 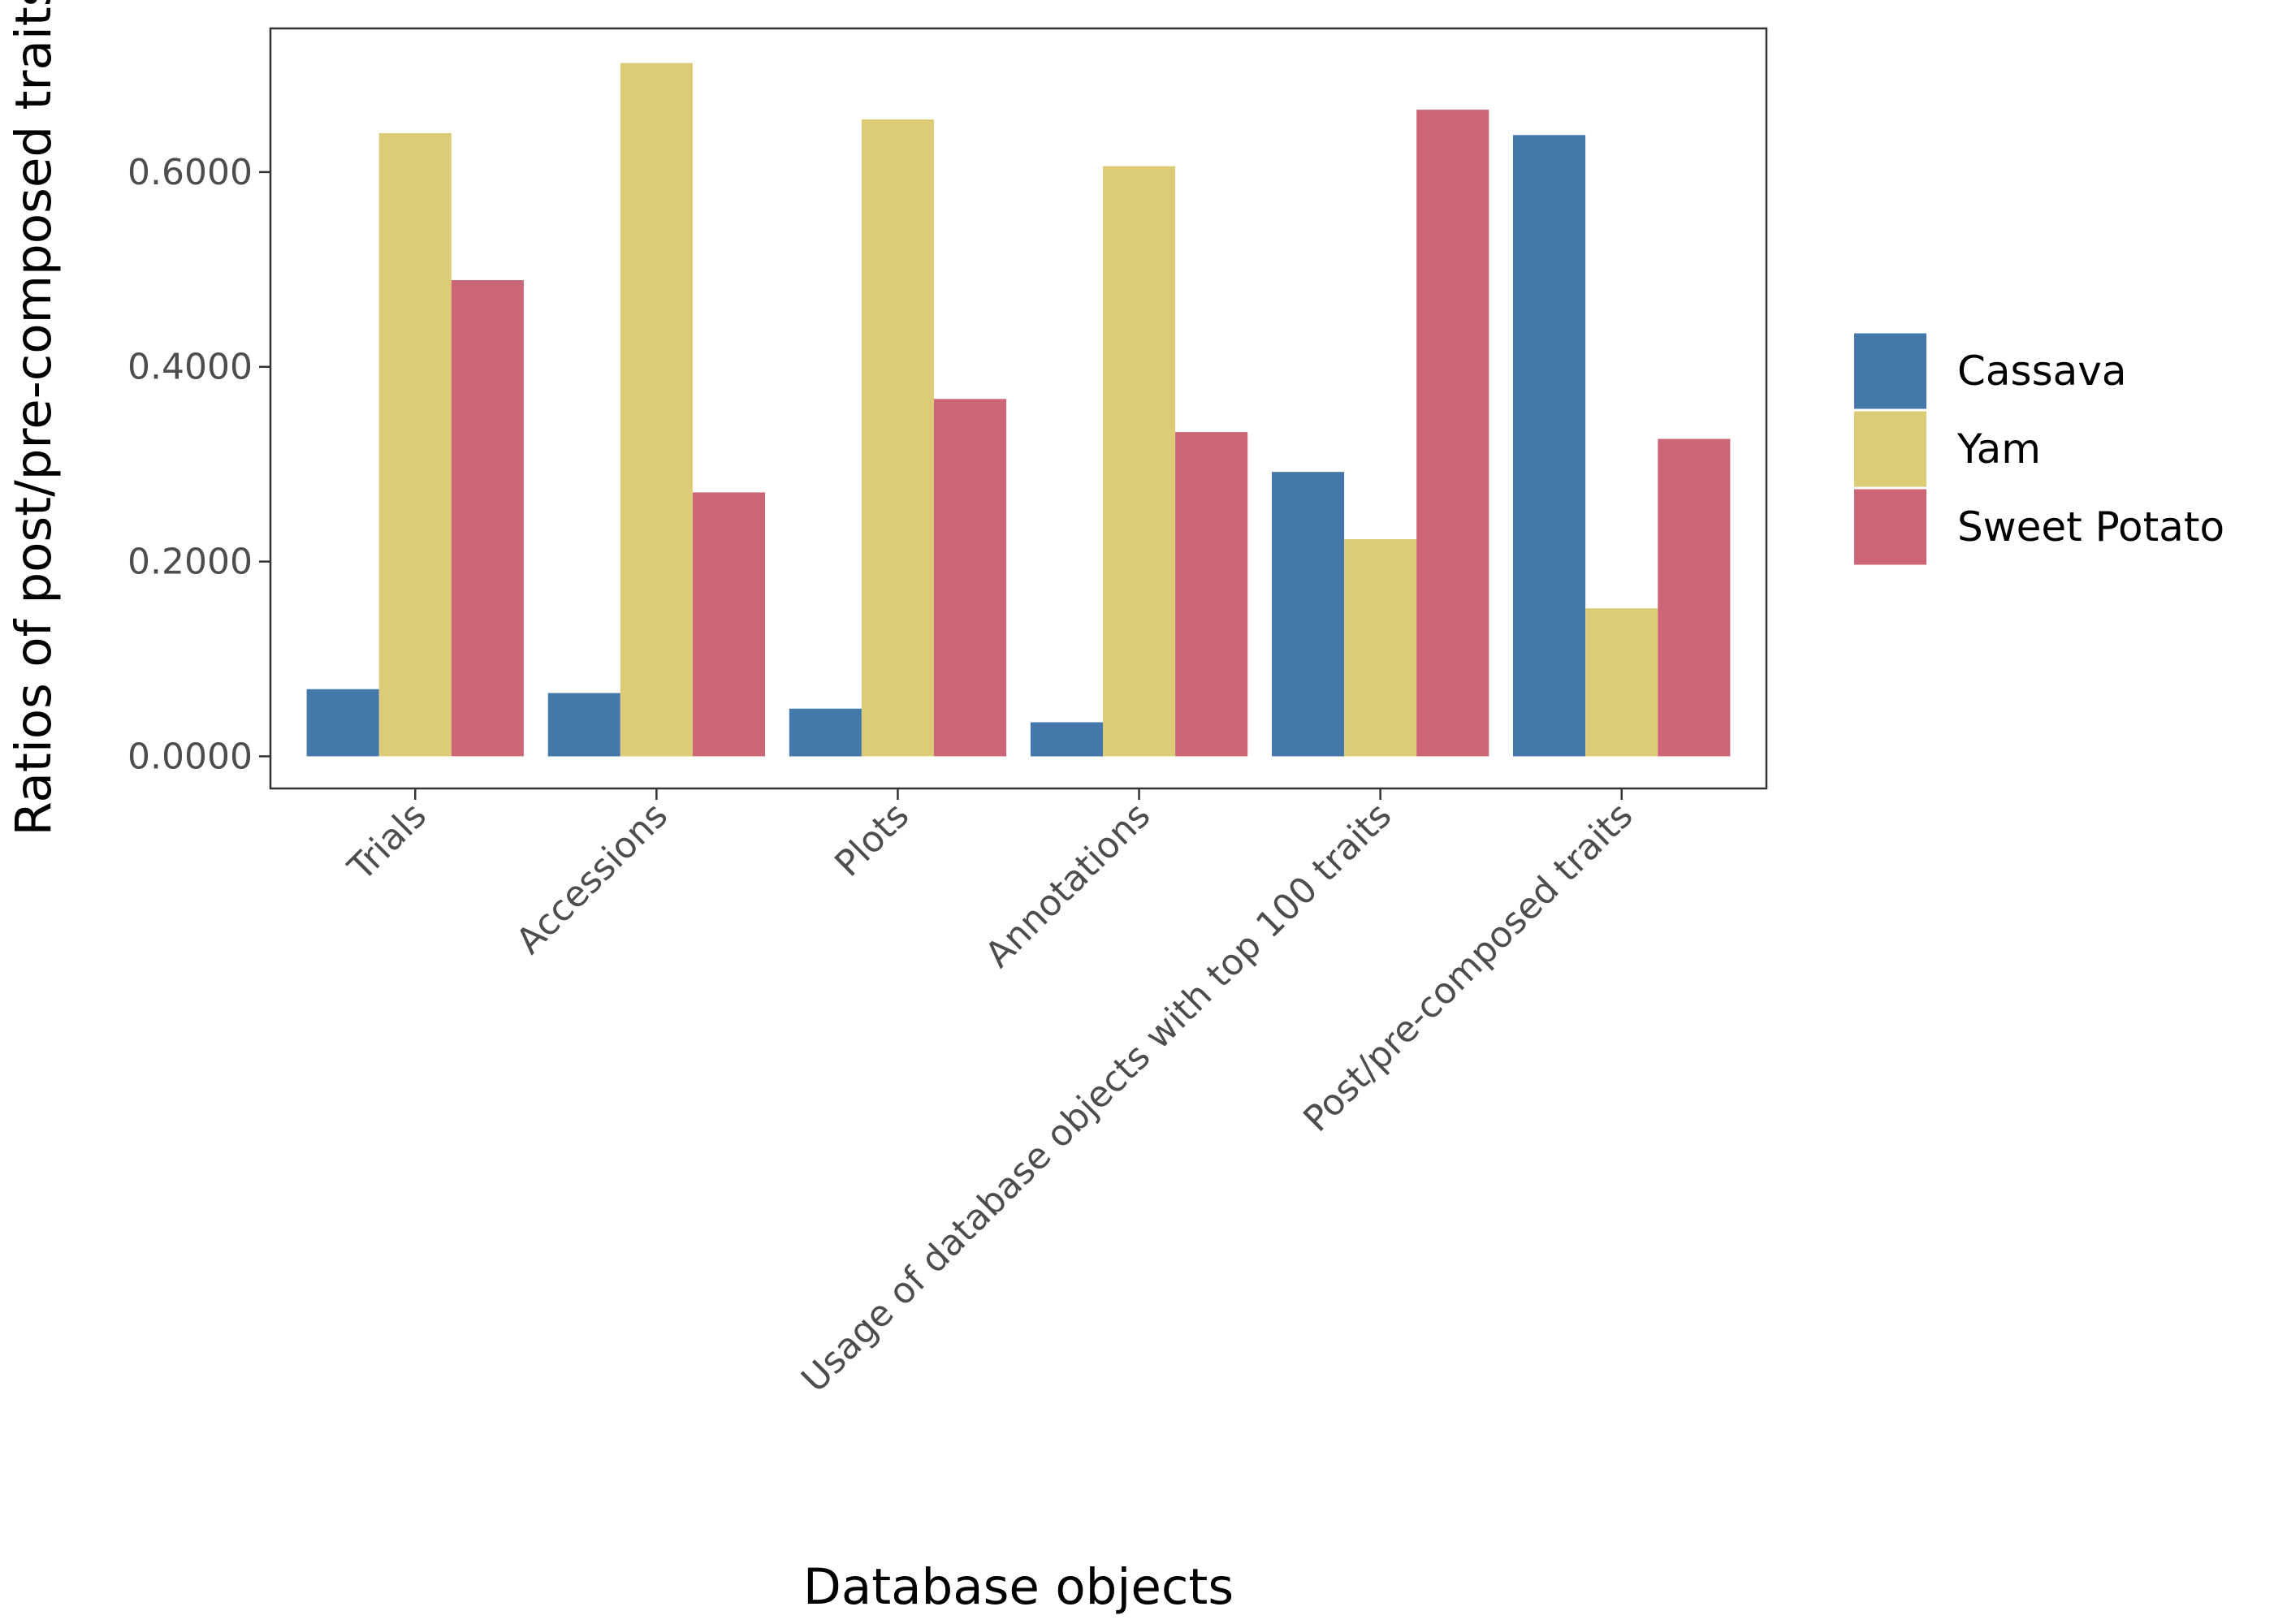 I want to click on y-tick-label: 0.2000, so click(x=190, y=563).